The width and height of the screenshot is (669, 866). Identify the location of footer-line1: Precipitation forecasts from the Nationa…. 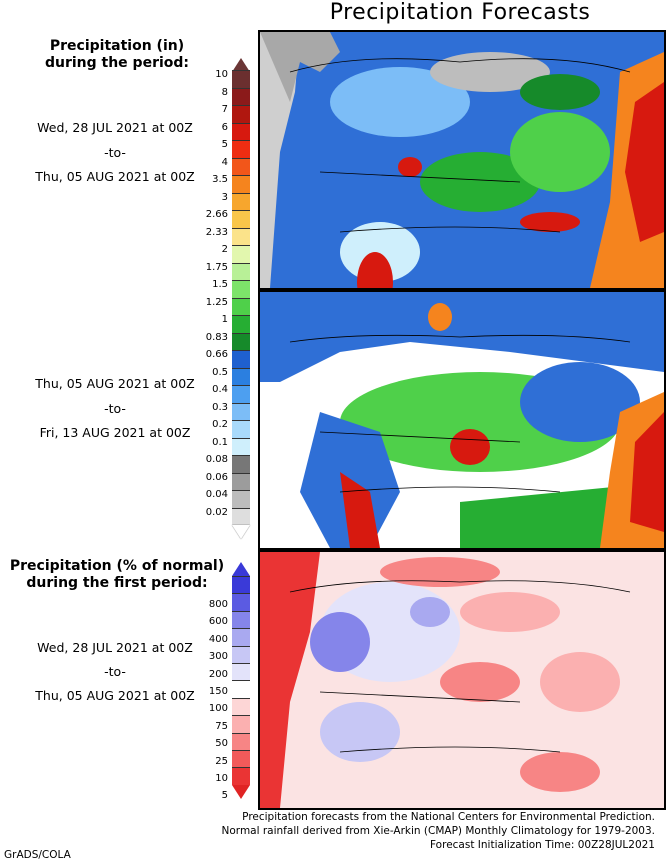
(448, 817).